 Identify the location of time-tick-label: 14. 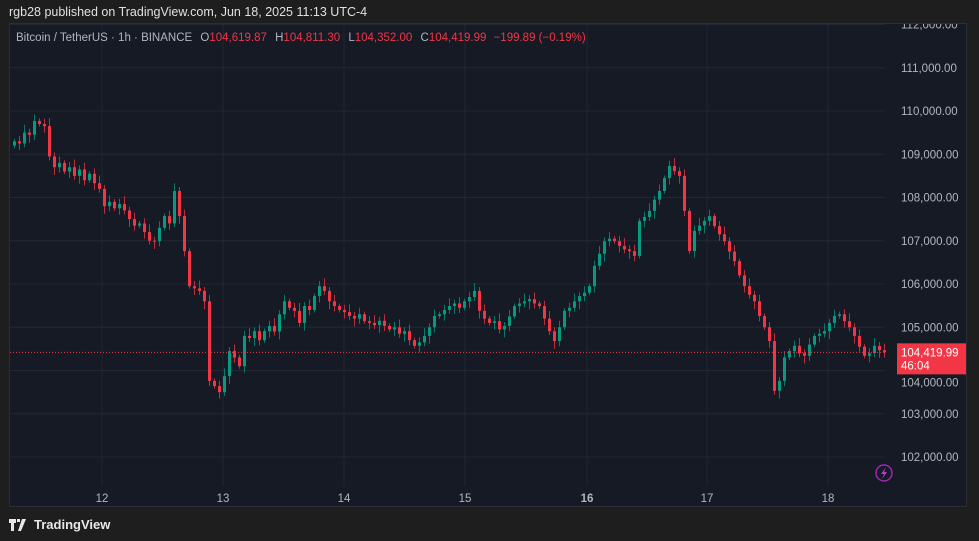
(344, 499).